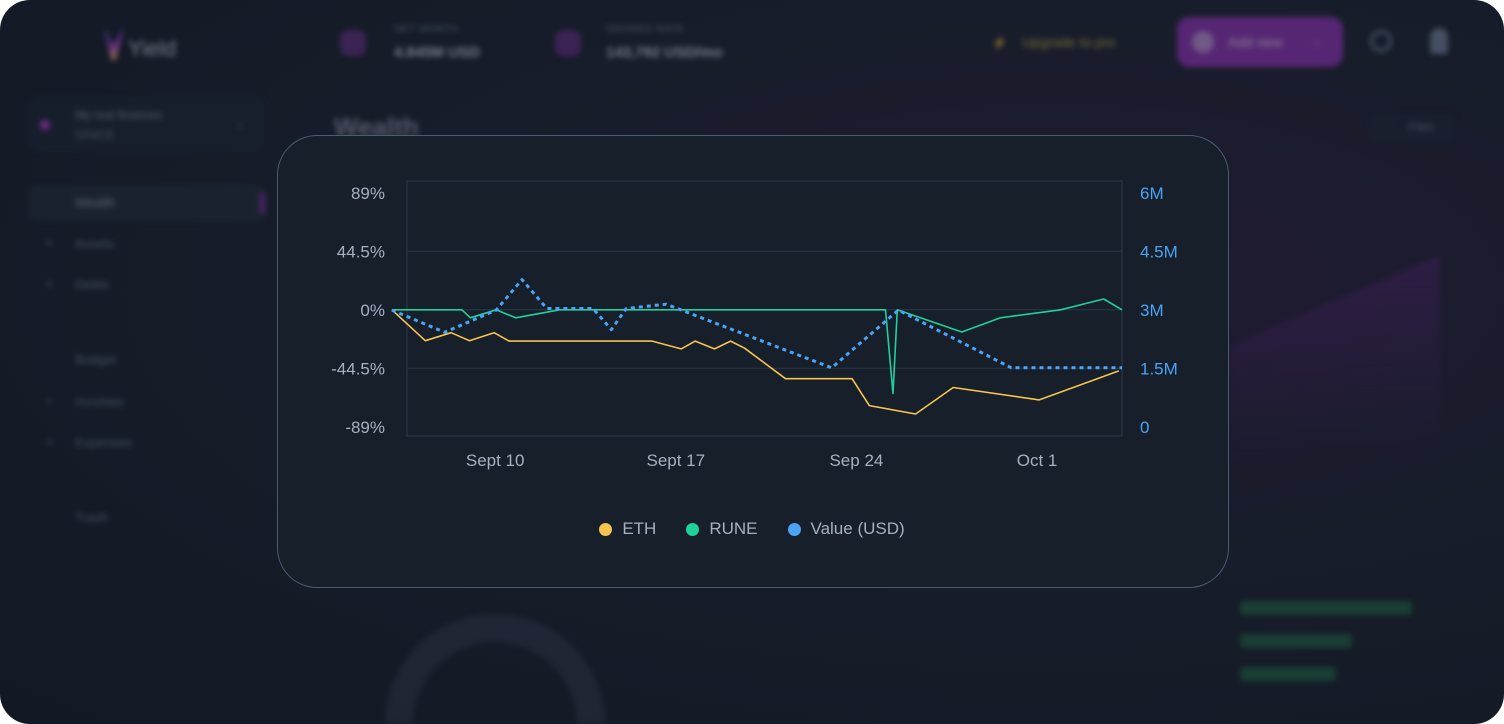  Describe the element at coordinates (95, 202) in the screenshot. I see `sidebar-label-wealth: Wealth` at that location.